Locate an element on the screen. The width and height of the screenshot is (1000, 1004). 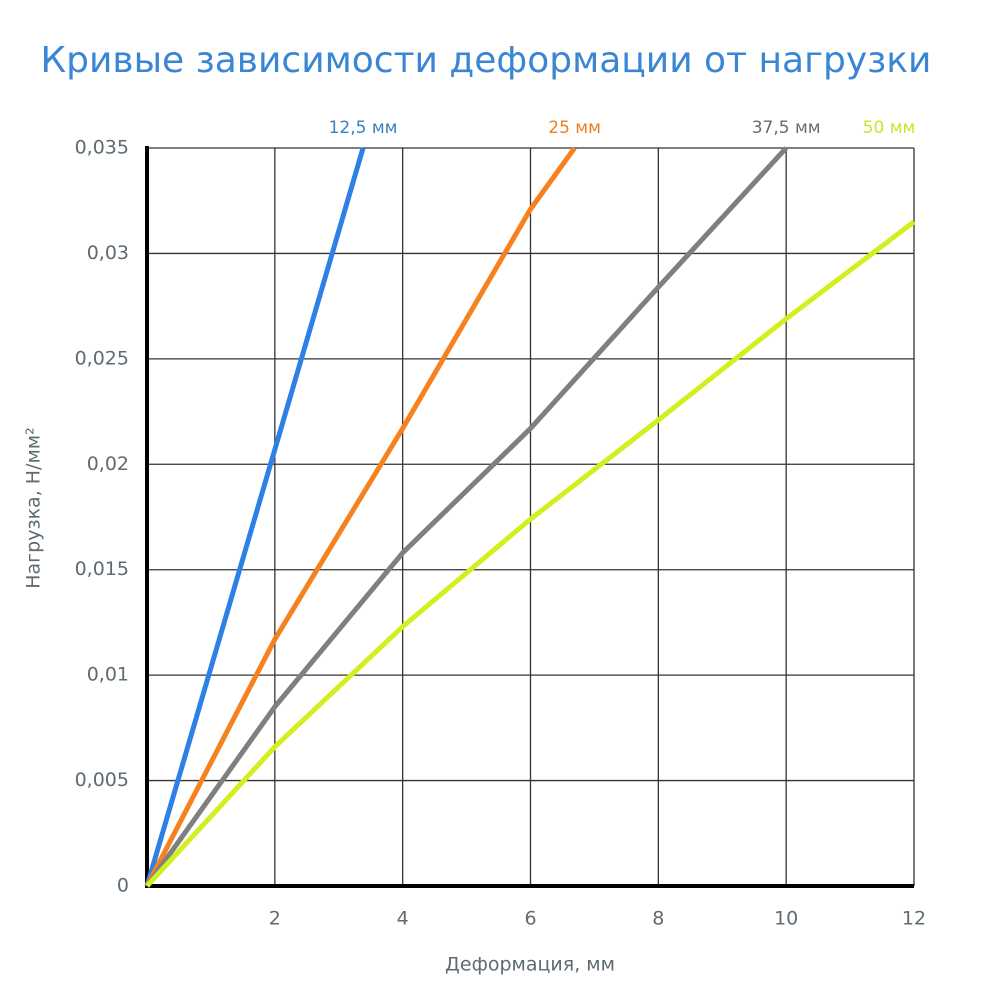
y-tick-label: 0,005 is located at coordinates (102, 780).